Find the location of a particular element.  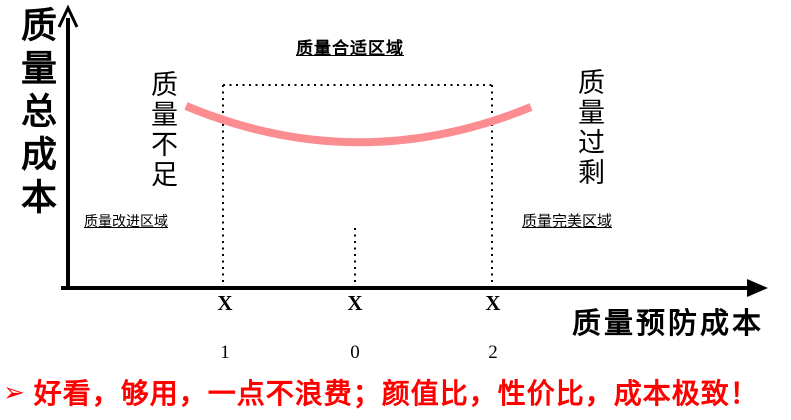

total-cost-curve is located at coordinates (358, 124).